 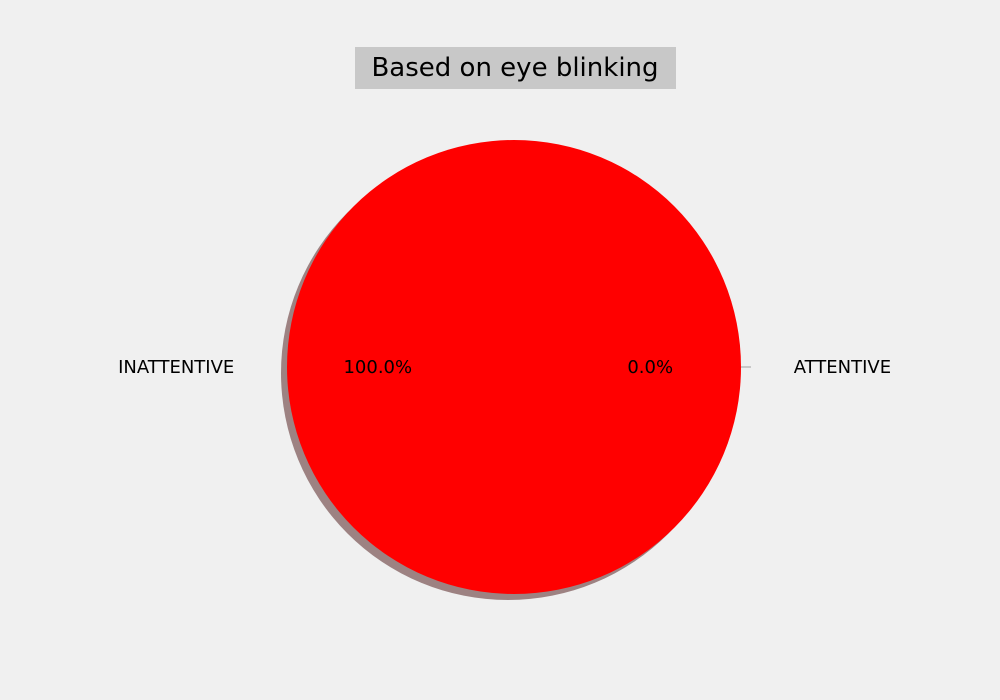 I want to click on slice-percent-attentive: 0.0%, so click(x=650, y=367).